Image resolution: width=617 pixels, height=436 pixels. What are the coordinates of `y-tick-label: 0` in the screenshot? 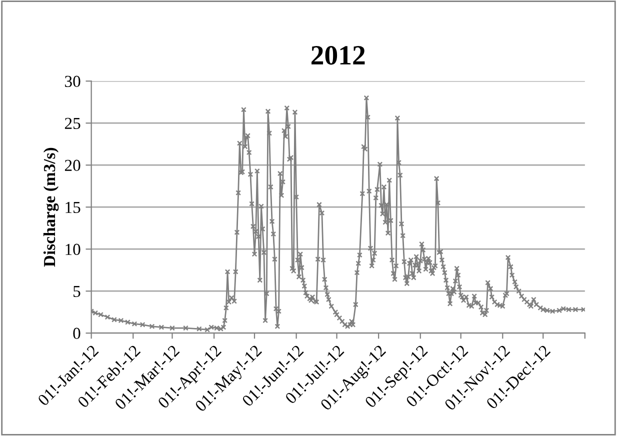 It's located at (76, 334).